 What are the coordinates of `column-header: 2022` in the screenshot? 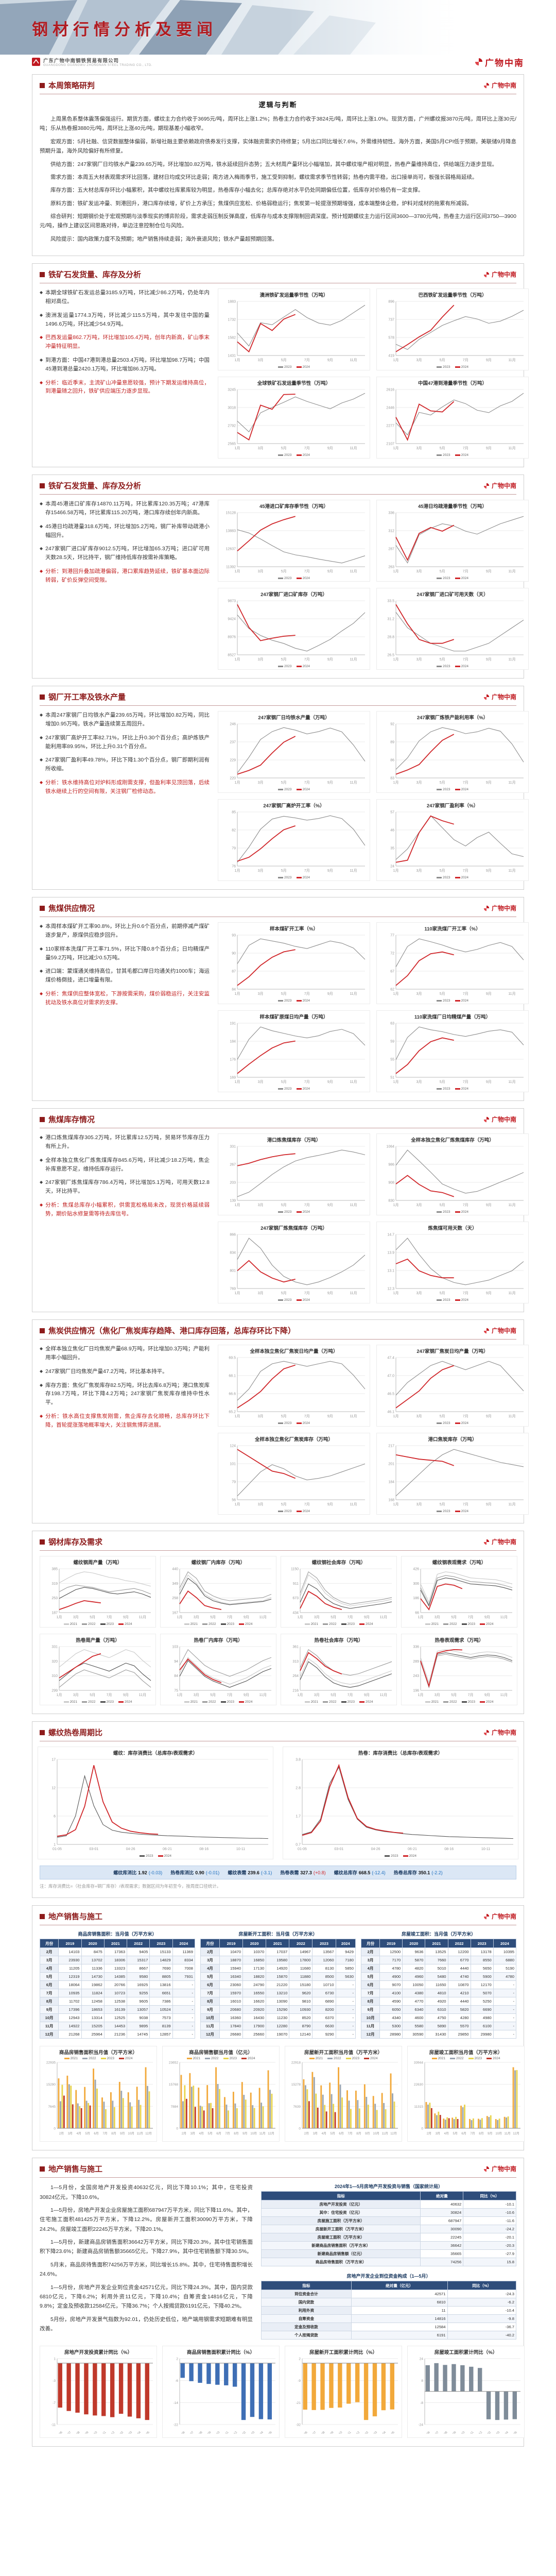 It's located at (301, 1944).